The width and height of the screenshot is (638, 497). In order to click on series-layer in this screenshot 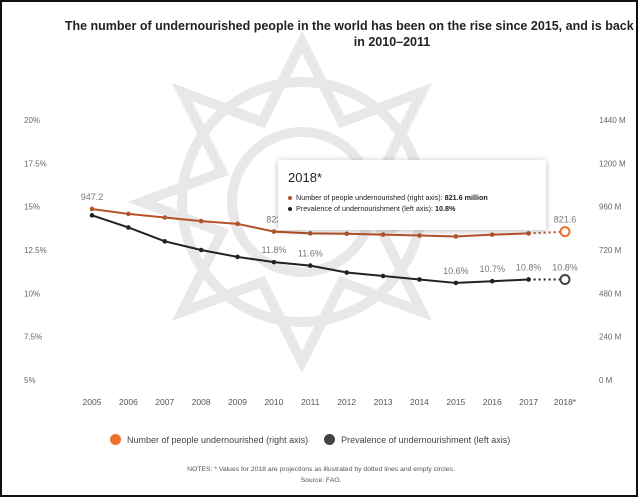, I will do `click(330, 246)`.